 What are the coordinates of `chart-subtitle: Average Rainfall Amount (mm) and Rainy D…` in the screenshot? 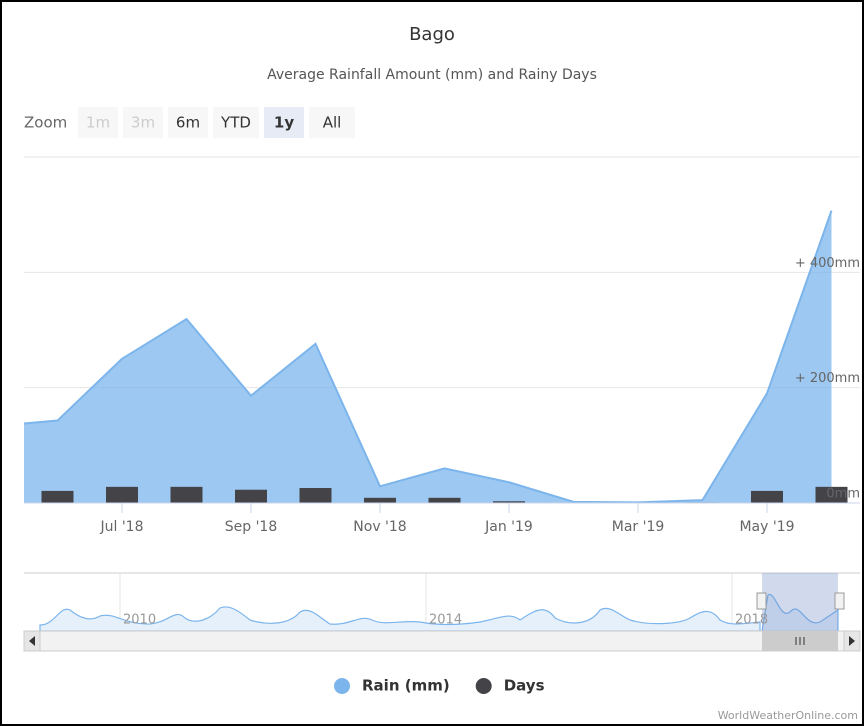 It's located at (432, 75).